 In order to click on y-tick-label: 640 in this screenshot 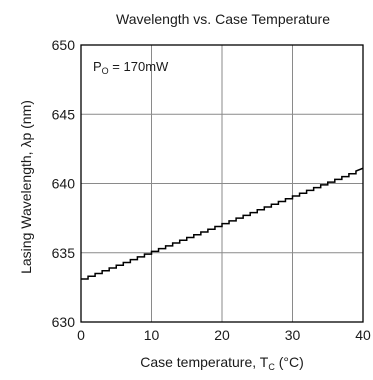, I will do `click(64, 184)`.